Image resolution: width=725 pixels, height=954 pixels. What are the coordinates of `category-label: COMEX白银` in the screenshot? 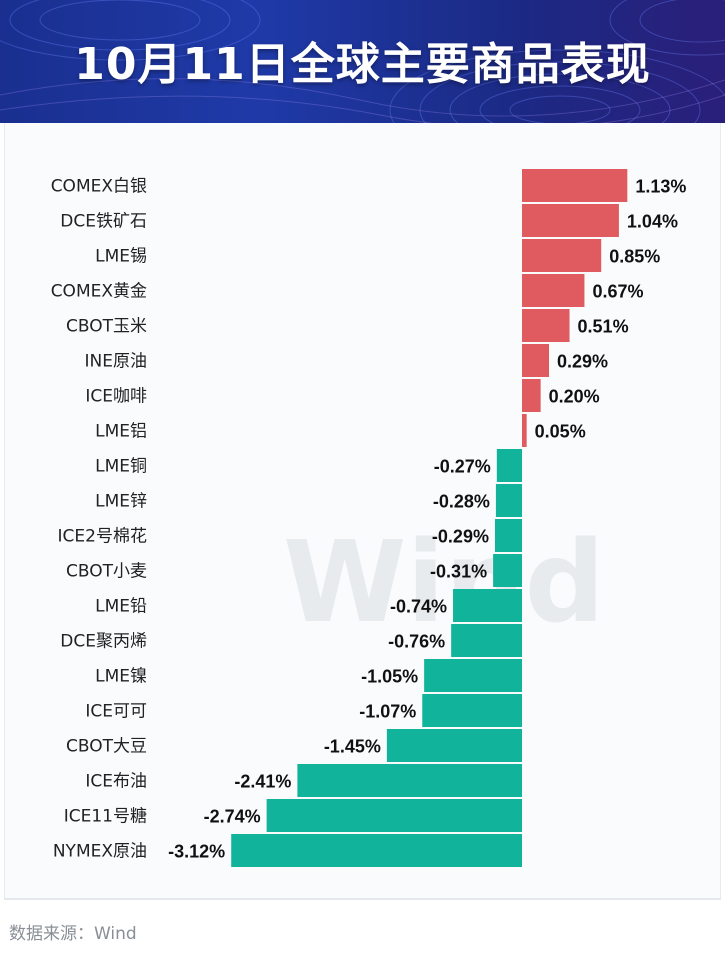 It's located at (99, 187).